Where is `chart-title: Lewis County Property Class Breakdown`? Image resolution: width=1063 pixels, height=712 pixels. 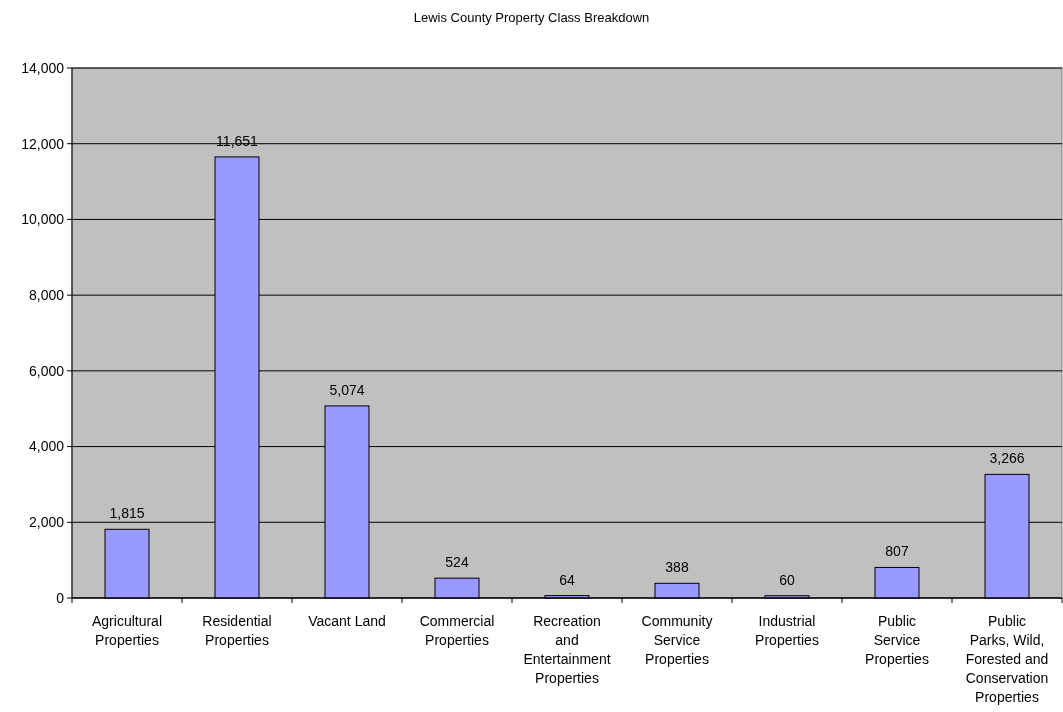
chart-title: Lewis County Property Class Breakdown is located at coordinates (531, 17).